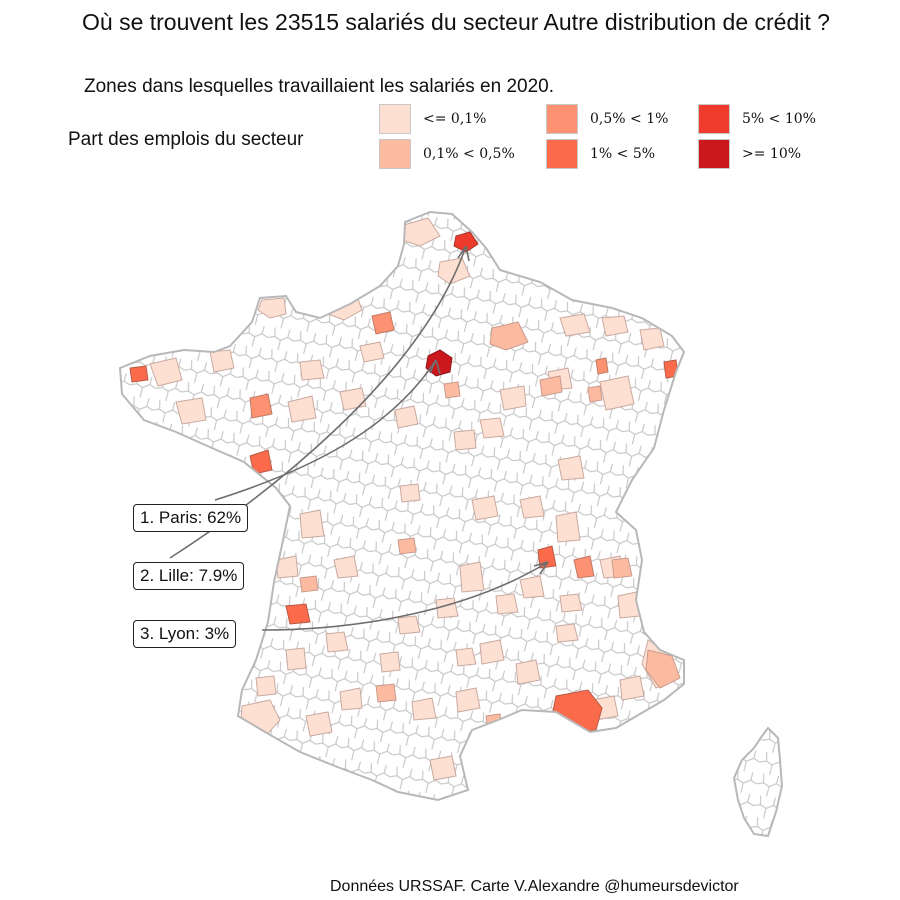  What do you see at coordinates (189, 576) in the screenshot?
I see `callout-lille: 2. Lille: 7.9%` at bounding box center [189, 576].